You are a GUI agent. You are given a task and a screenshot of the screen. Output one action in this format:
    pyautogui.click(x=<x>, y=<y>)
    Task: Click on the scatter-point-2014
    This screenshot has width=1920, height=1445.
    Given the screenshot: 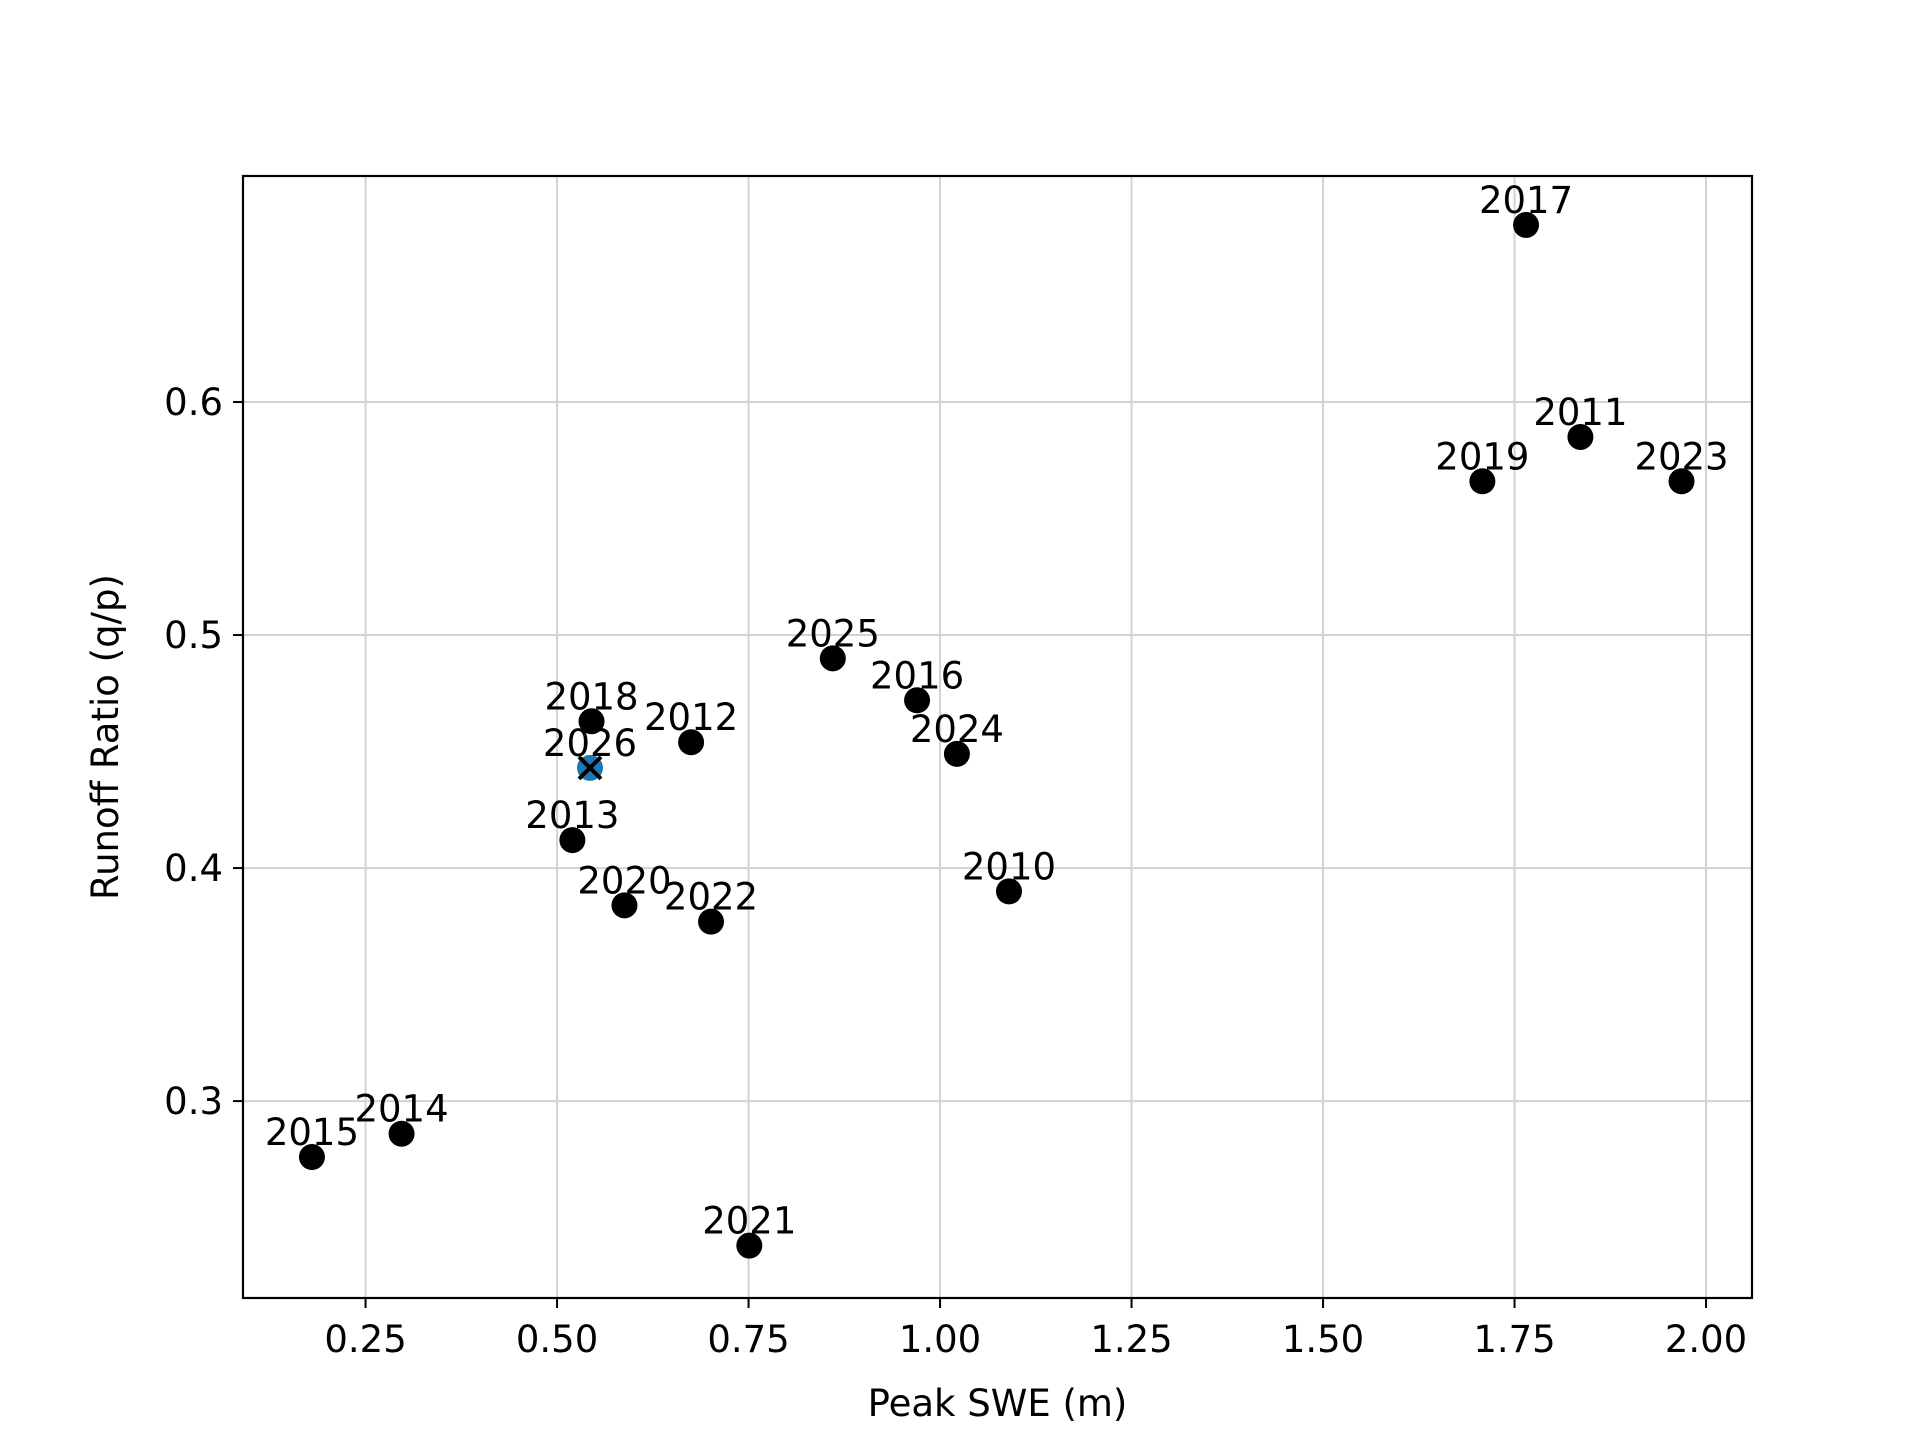 What is the action you would take?
    pyautogui.click(x=401, y=1133)
    